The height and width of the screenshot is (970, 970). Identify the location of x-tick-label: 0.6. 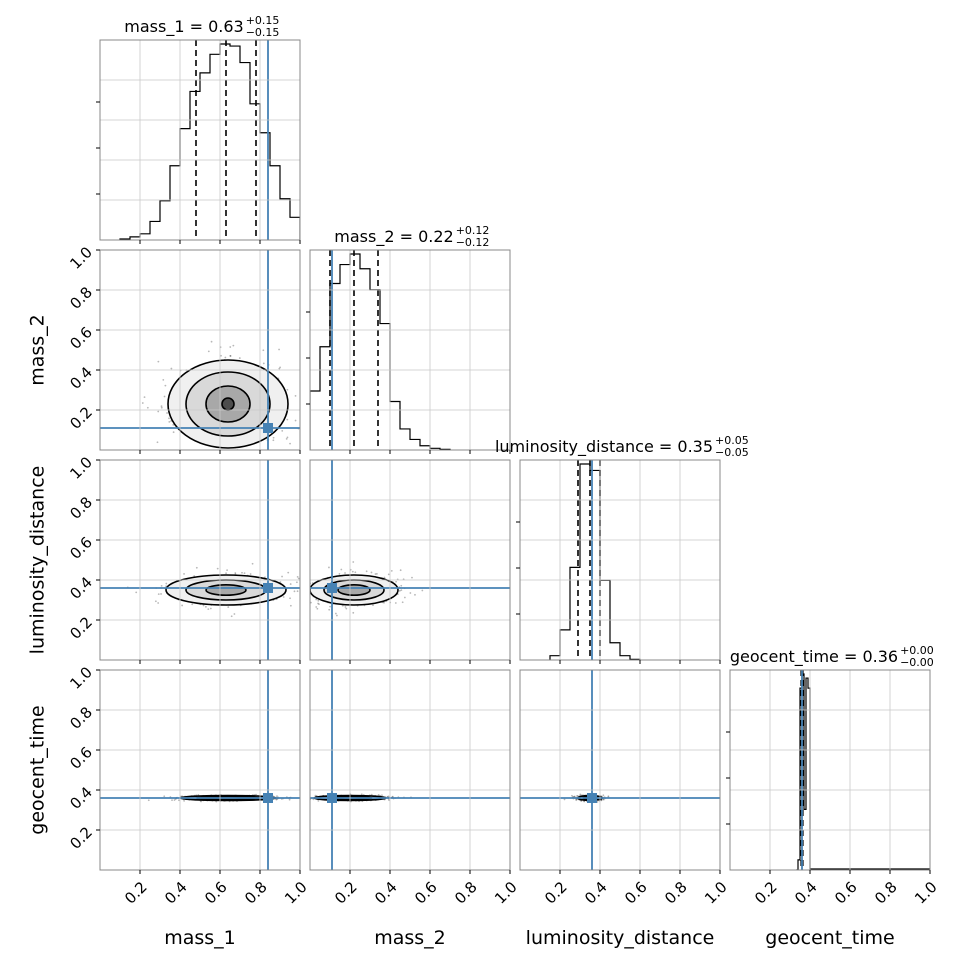
(846, 893).